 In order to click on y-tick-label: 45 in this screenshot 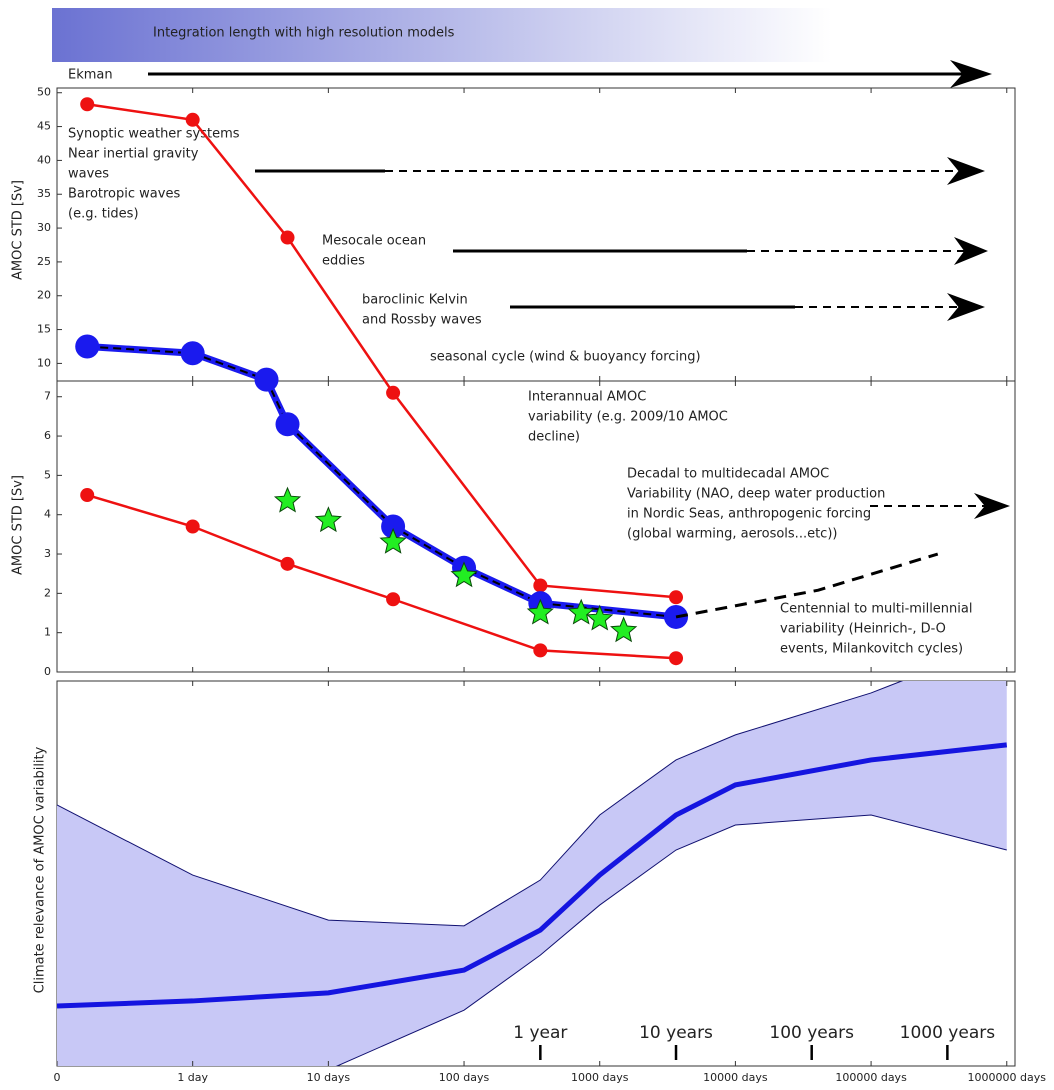, I will do `click(44, 126)`.